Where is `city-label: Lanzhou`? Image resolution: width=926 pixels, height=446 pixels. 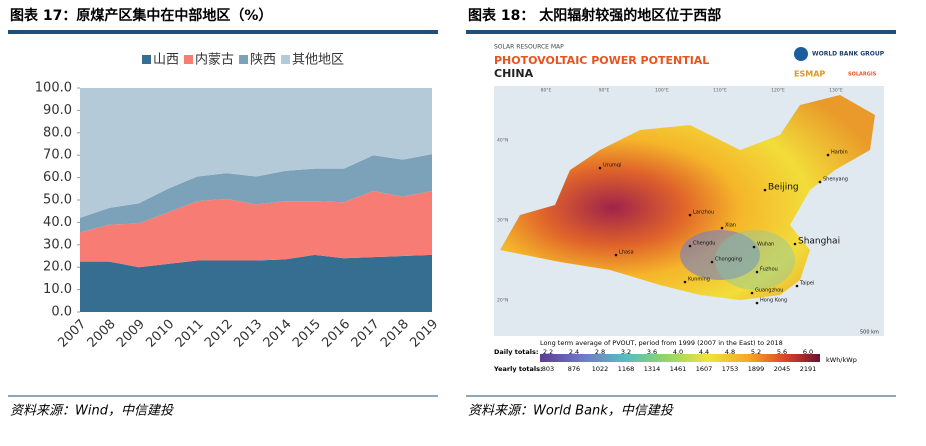 city-label: Lanzhou is located at coordinates (703, 213).